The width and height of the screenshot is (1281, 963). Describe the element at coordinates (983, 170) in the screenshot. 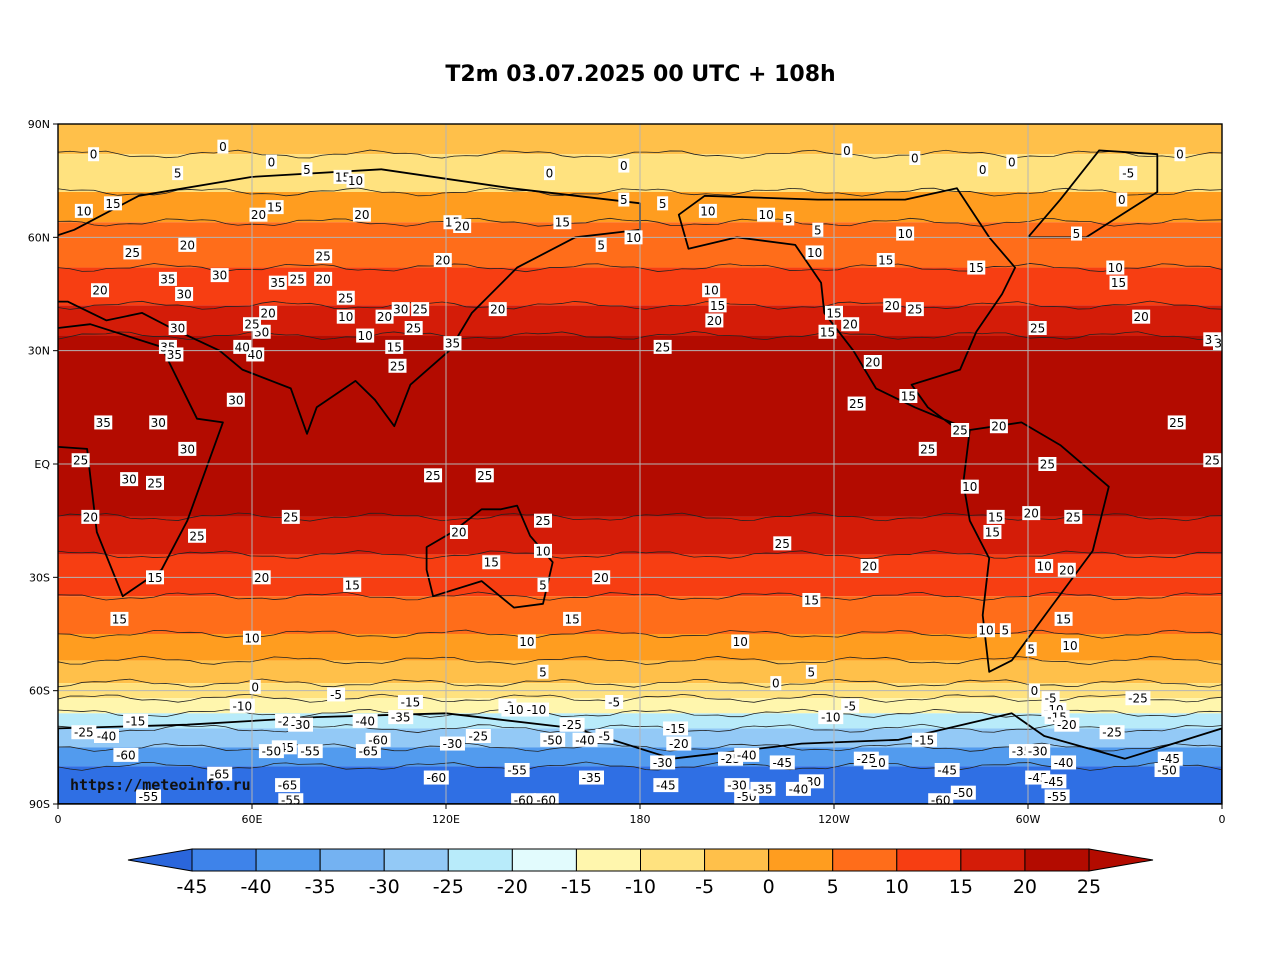

I see `contour-label-12: 0` at that location.